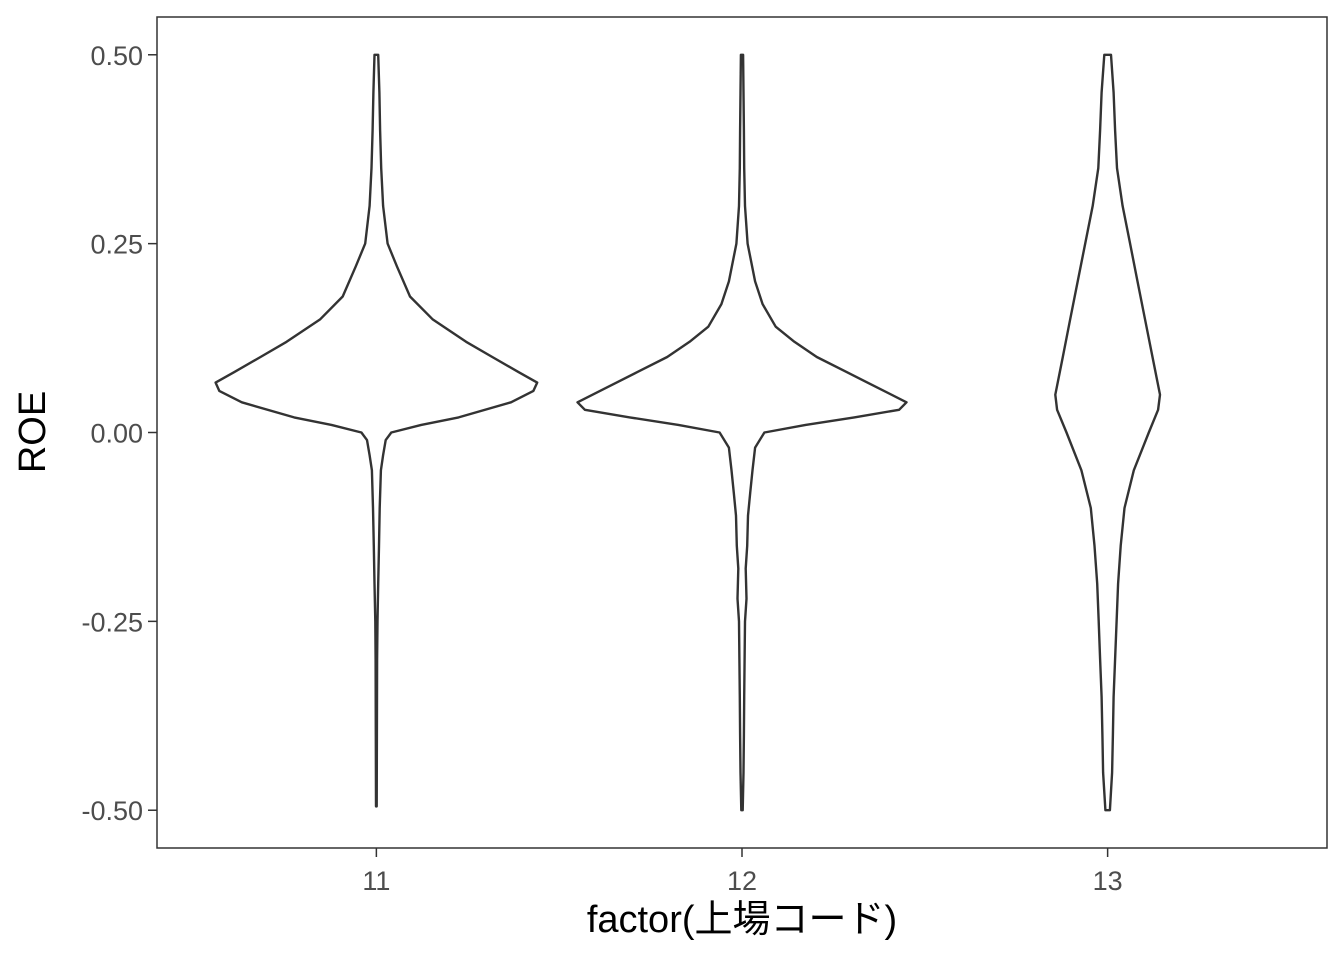  I want to click on y-tick-label: 0.50, so click(116, 56).